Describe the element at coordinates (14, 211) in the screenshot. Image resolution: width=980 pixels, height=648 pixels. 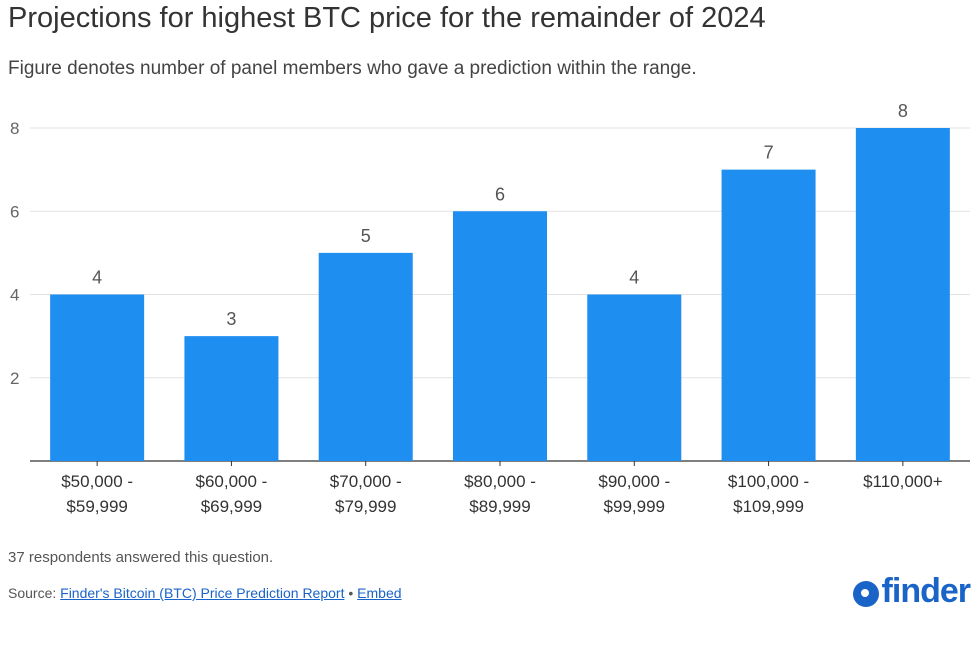
I see `y-tick-label-6: 6` at that location.